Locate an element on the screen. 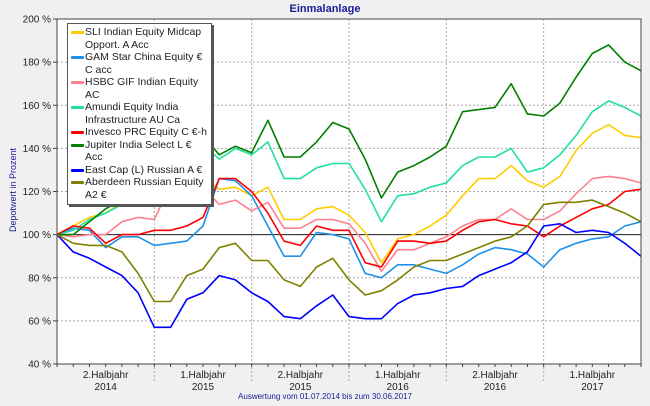 Image resolution: width=650 pixels, height=406 pixels. legend-item: GAM Star China Equity € C acc is located at coordinates (140, 63).